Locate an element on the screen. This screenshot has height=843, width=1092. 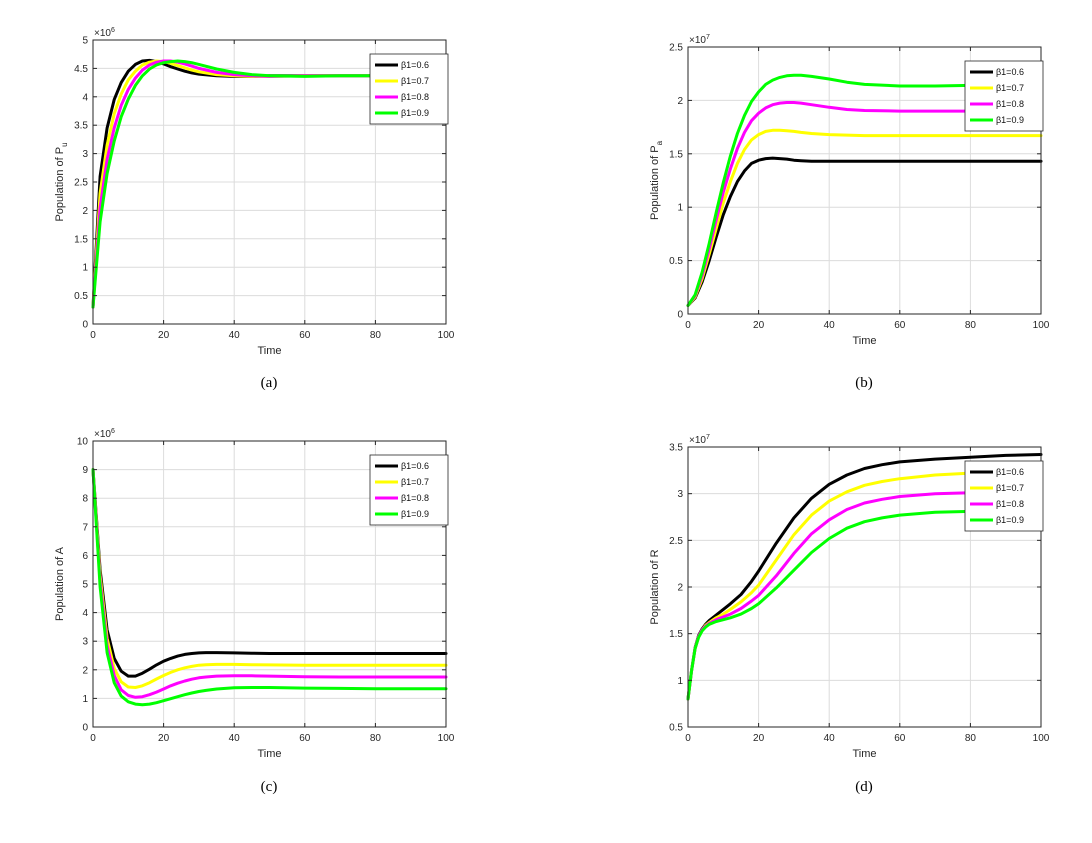
y-axis-label: Population of R is located at coordinates (655, 586).